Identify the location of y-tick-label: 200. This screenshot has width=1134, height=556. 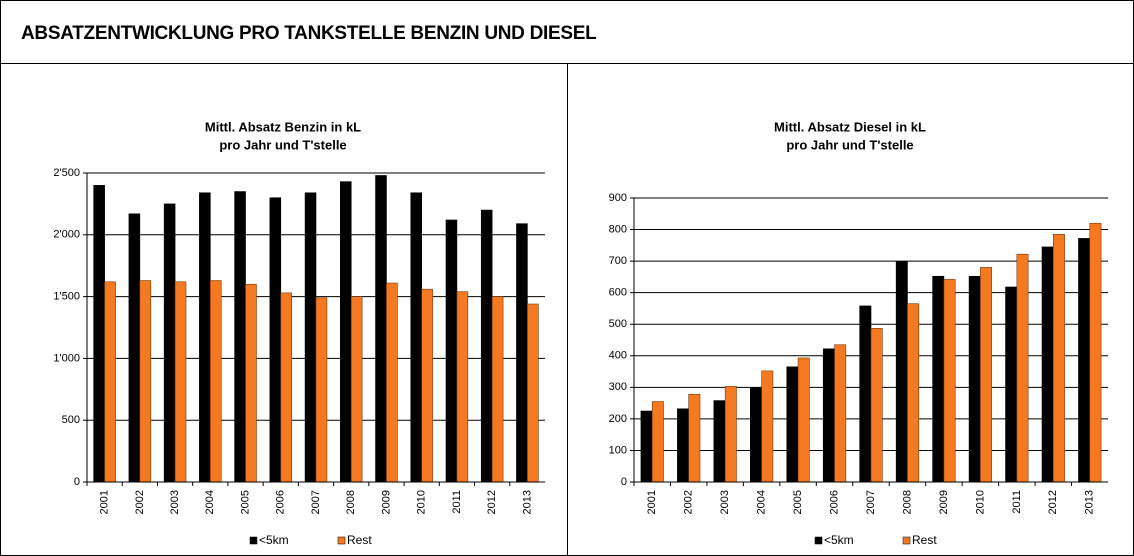
(618, 419).